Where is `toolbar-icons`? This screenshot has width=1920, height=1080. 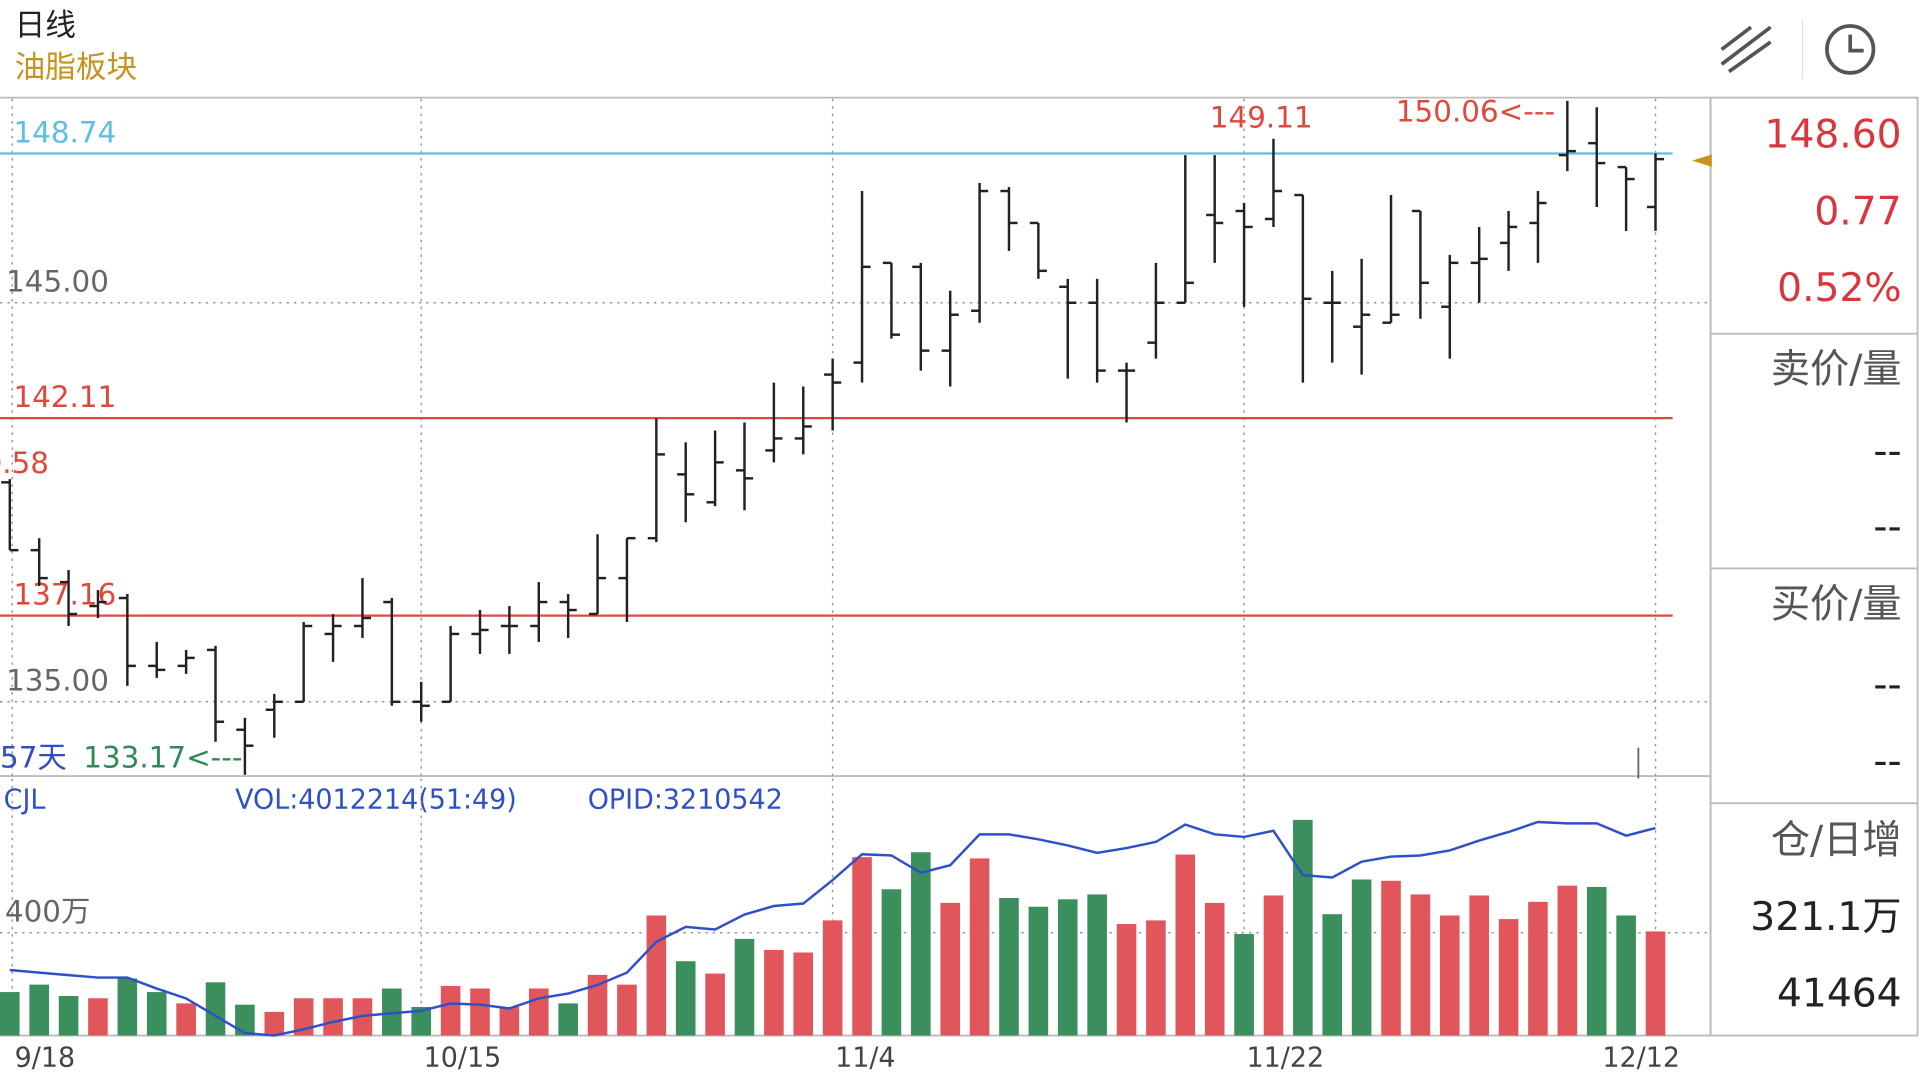 toolbar-icons is located at coordinates (1798, 49).